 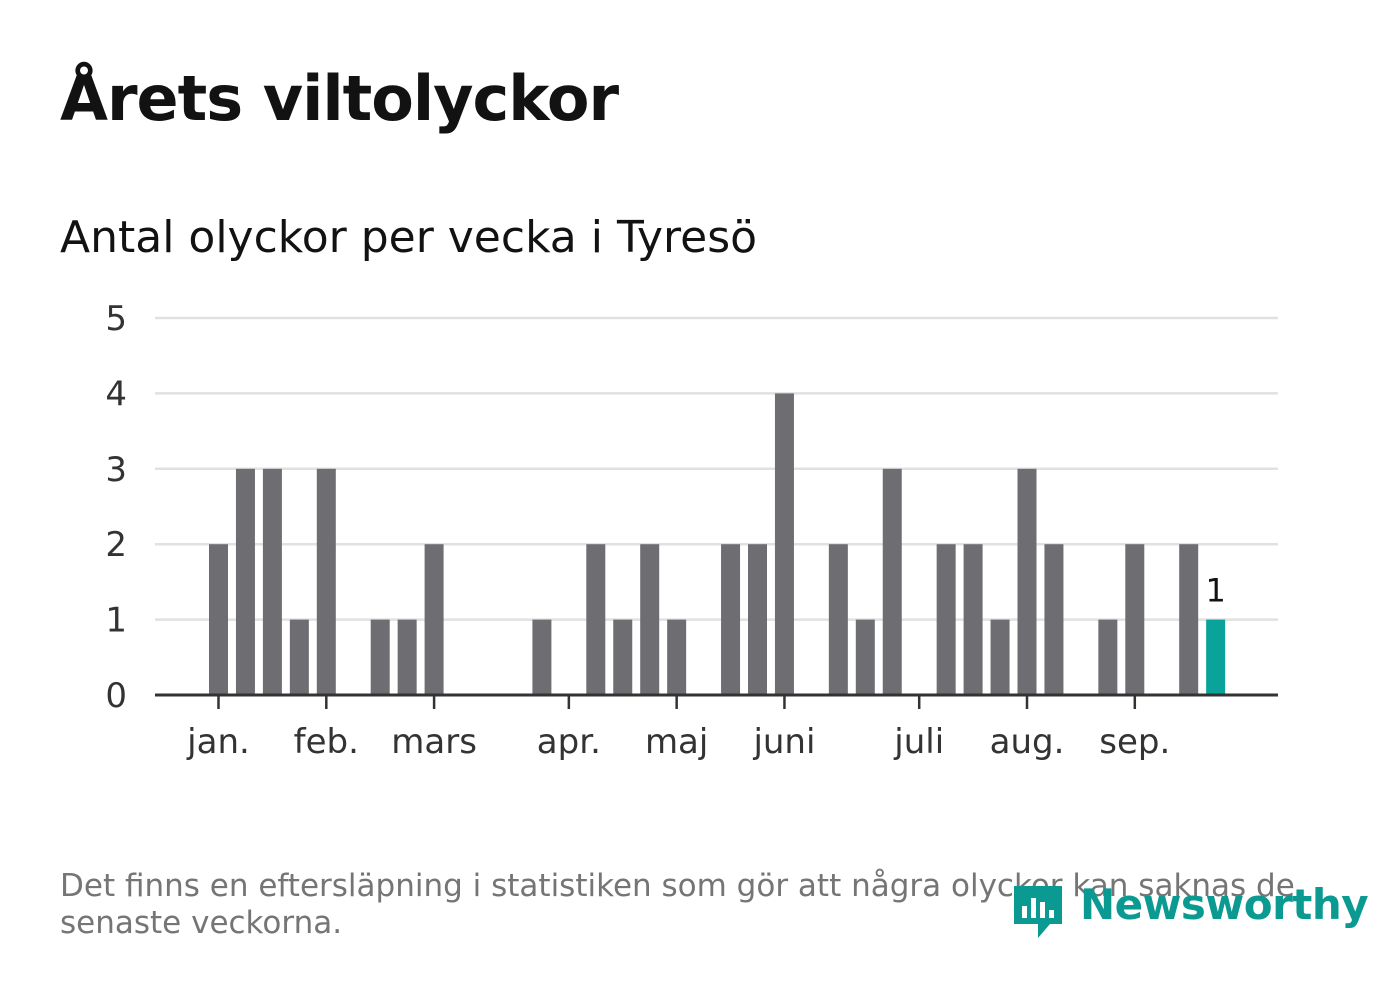 What do you see at coordinates (116, 394) in the screenshot?
I see `y-tick-label-4: 4` at bounding box center [116, 394].